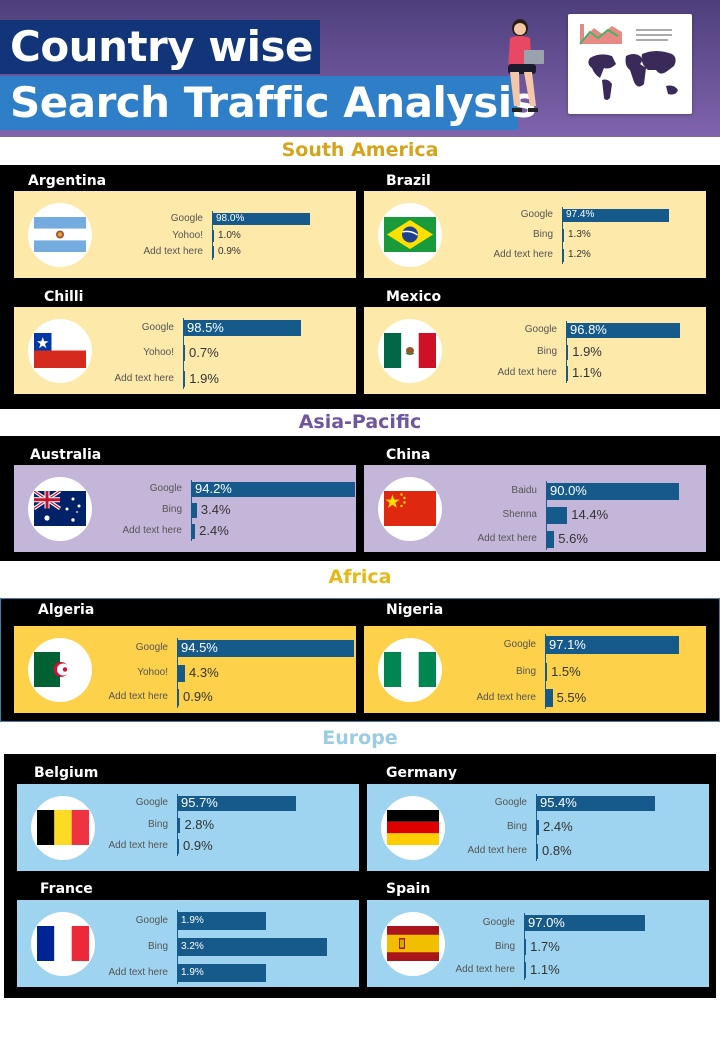 The width and height of the screenshot is (720, 1040). I want to click on germany-flag-icon, so click(413, 827).